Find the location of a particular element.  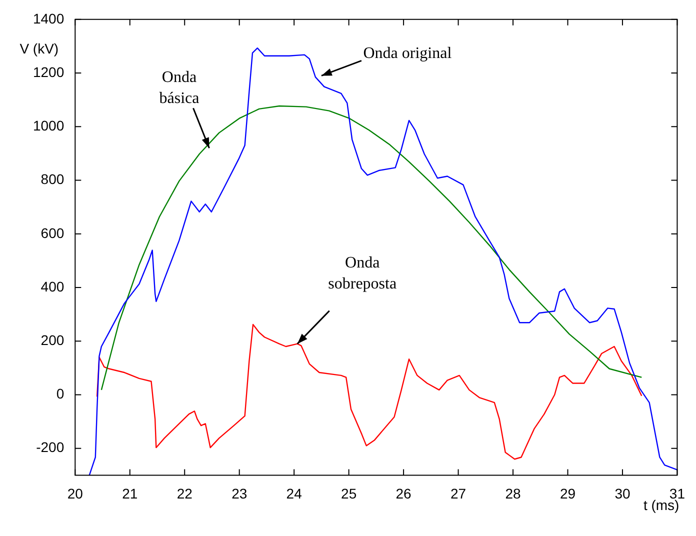

y-tick-label: 200 is located at coordinates (52, 340).